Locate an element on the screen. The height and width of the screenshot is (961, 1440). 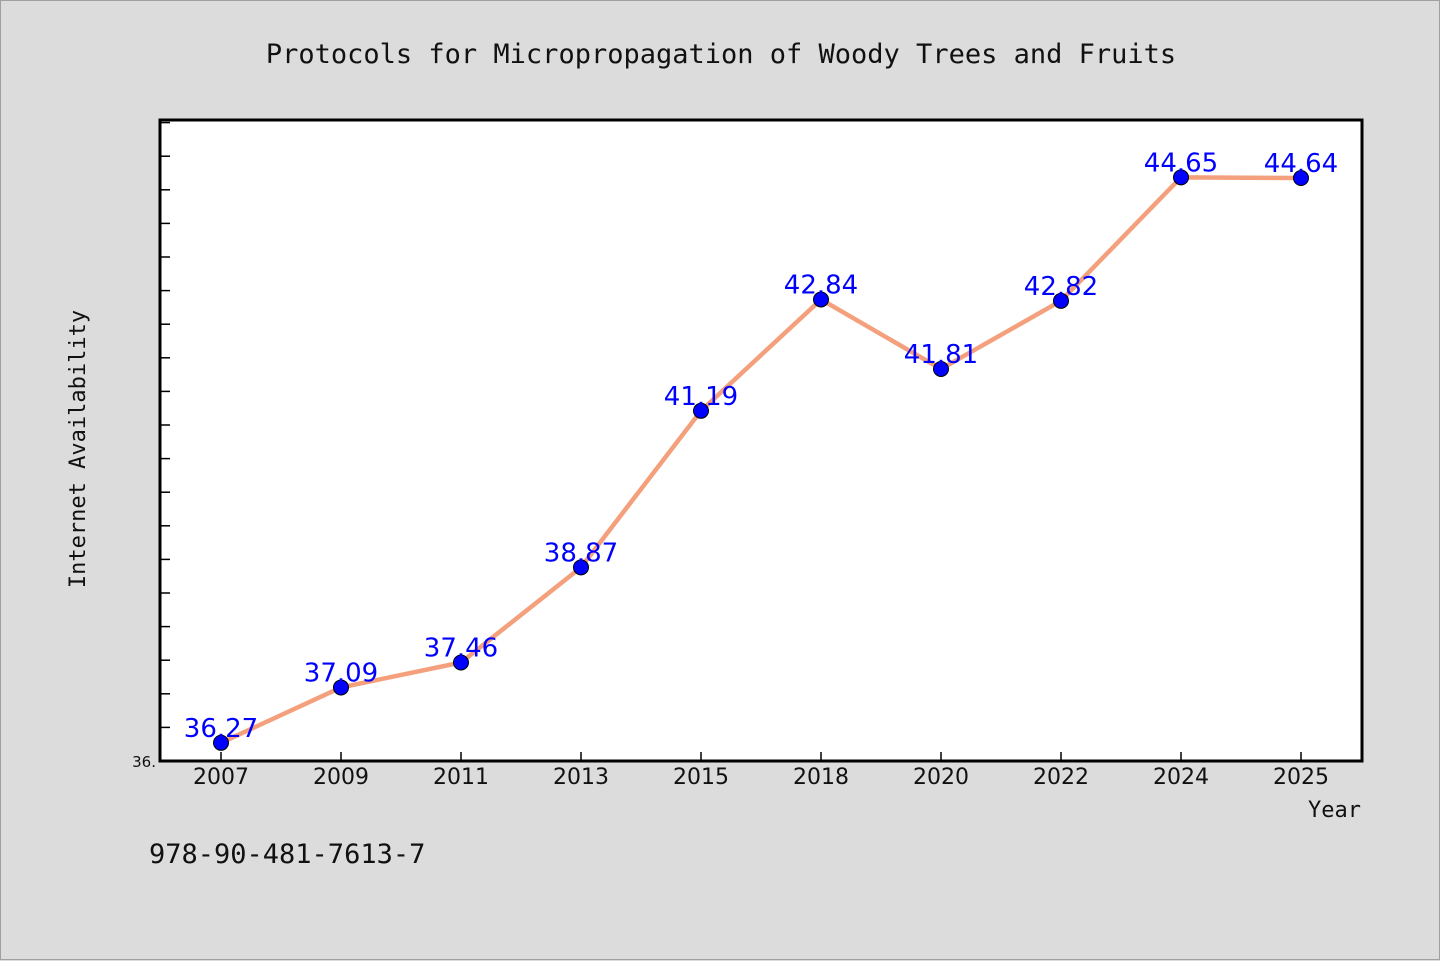
data-label: 44.64 is located at coordinates (1301, 164).